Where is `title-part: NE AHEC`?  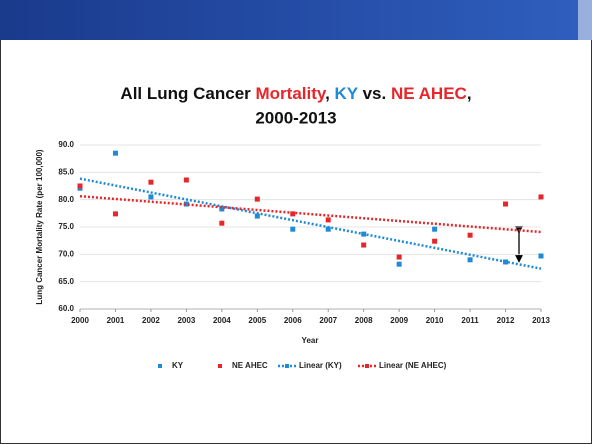 title-part: NE AHEC is located at coordinates (429, 93).